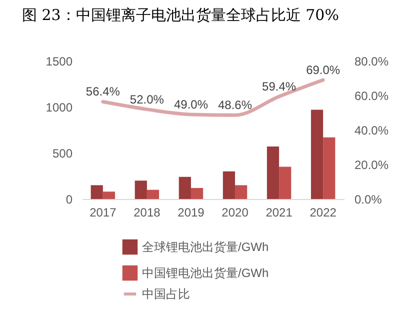  What do you see at coordinates (59, 61) in the screenshot?
I see `y-tick-label: 1500` at bounding box center [59, 61].